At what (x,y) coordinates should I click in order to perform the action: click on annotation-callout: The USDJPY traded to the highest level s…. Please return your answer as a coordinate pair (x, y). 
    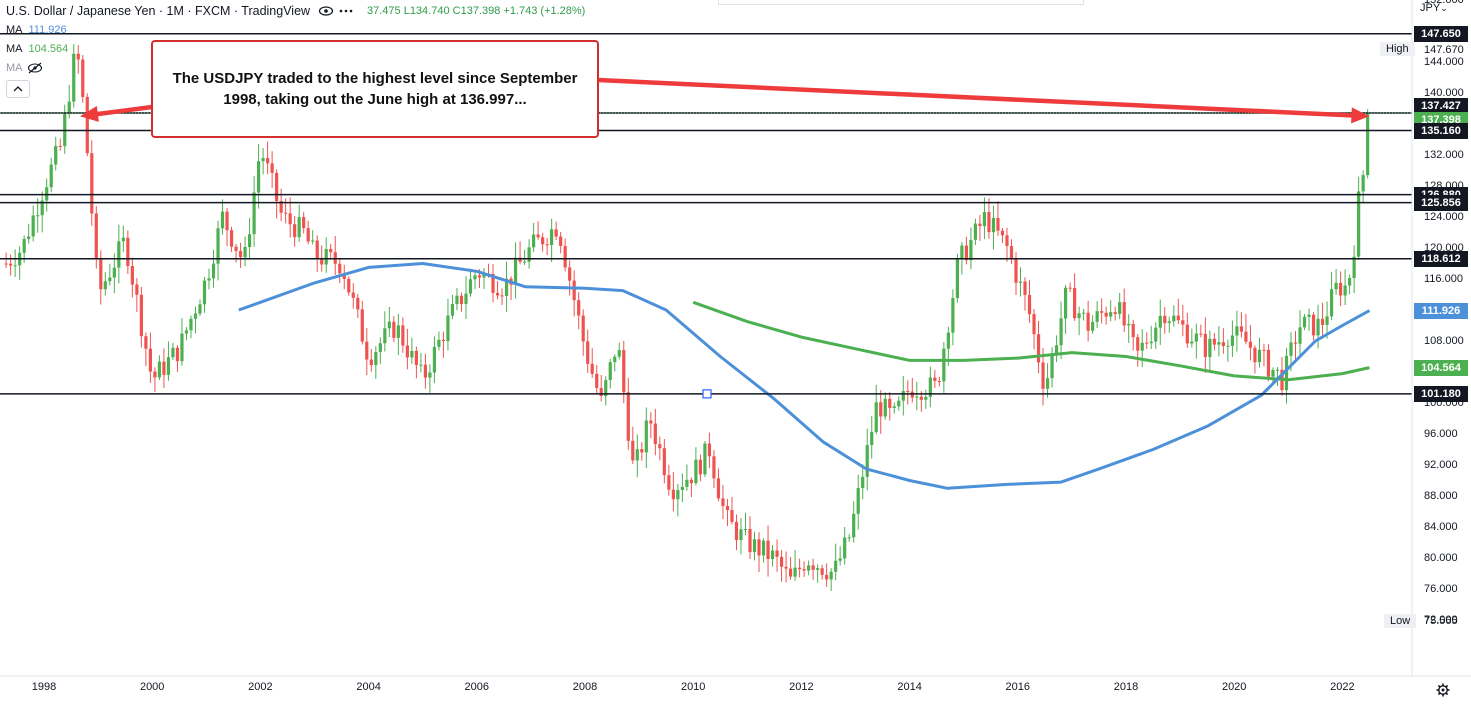
    Looking at the image, I should click on (375, 89).